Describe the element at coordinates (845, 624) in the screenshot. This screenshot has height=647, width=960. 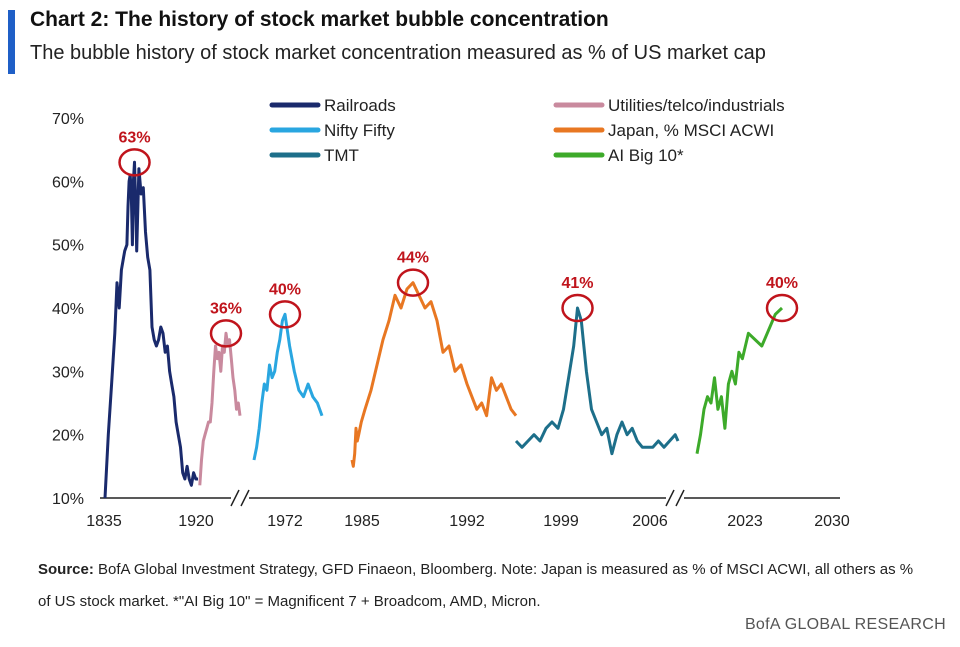
I see `footer-brand: BofA GLOBAL RESEARCH` at that location.